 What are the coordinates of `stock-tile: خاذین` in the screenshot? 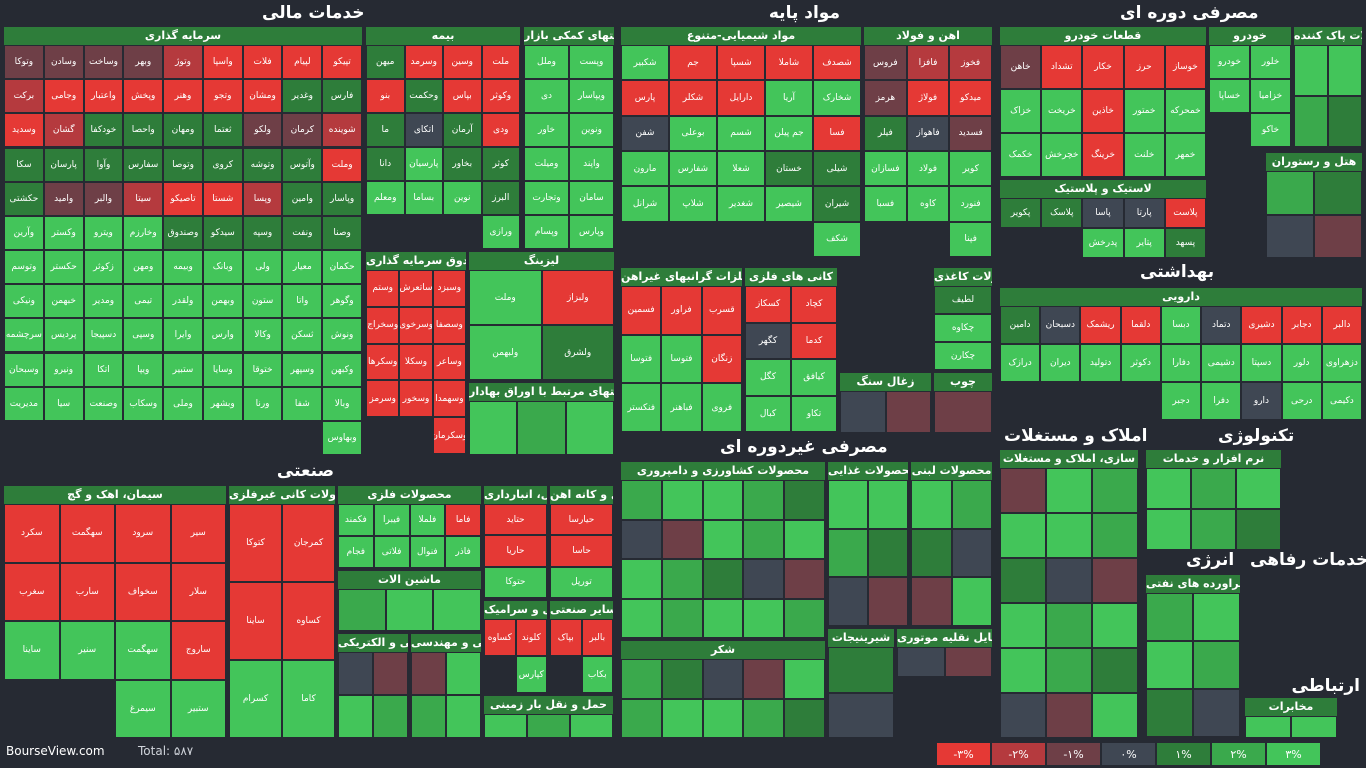 It's located at (1103, 111).